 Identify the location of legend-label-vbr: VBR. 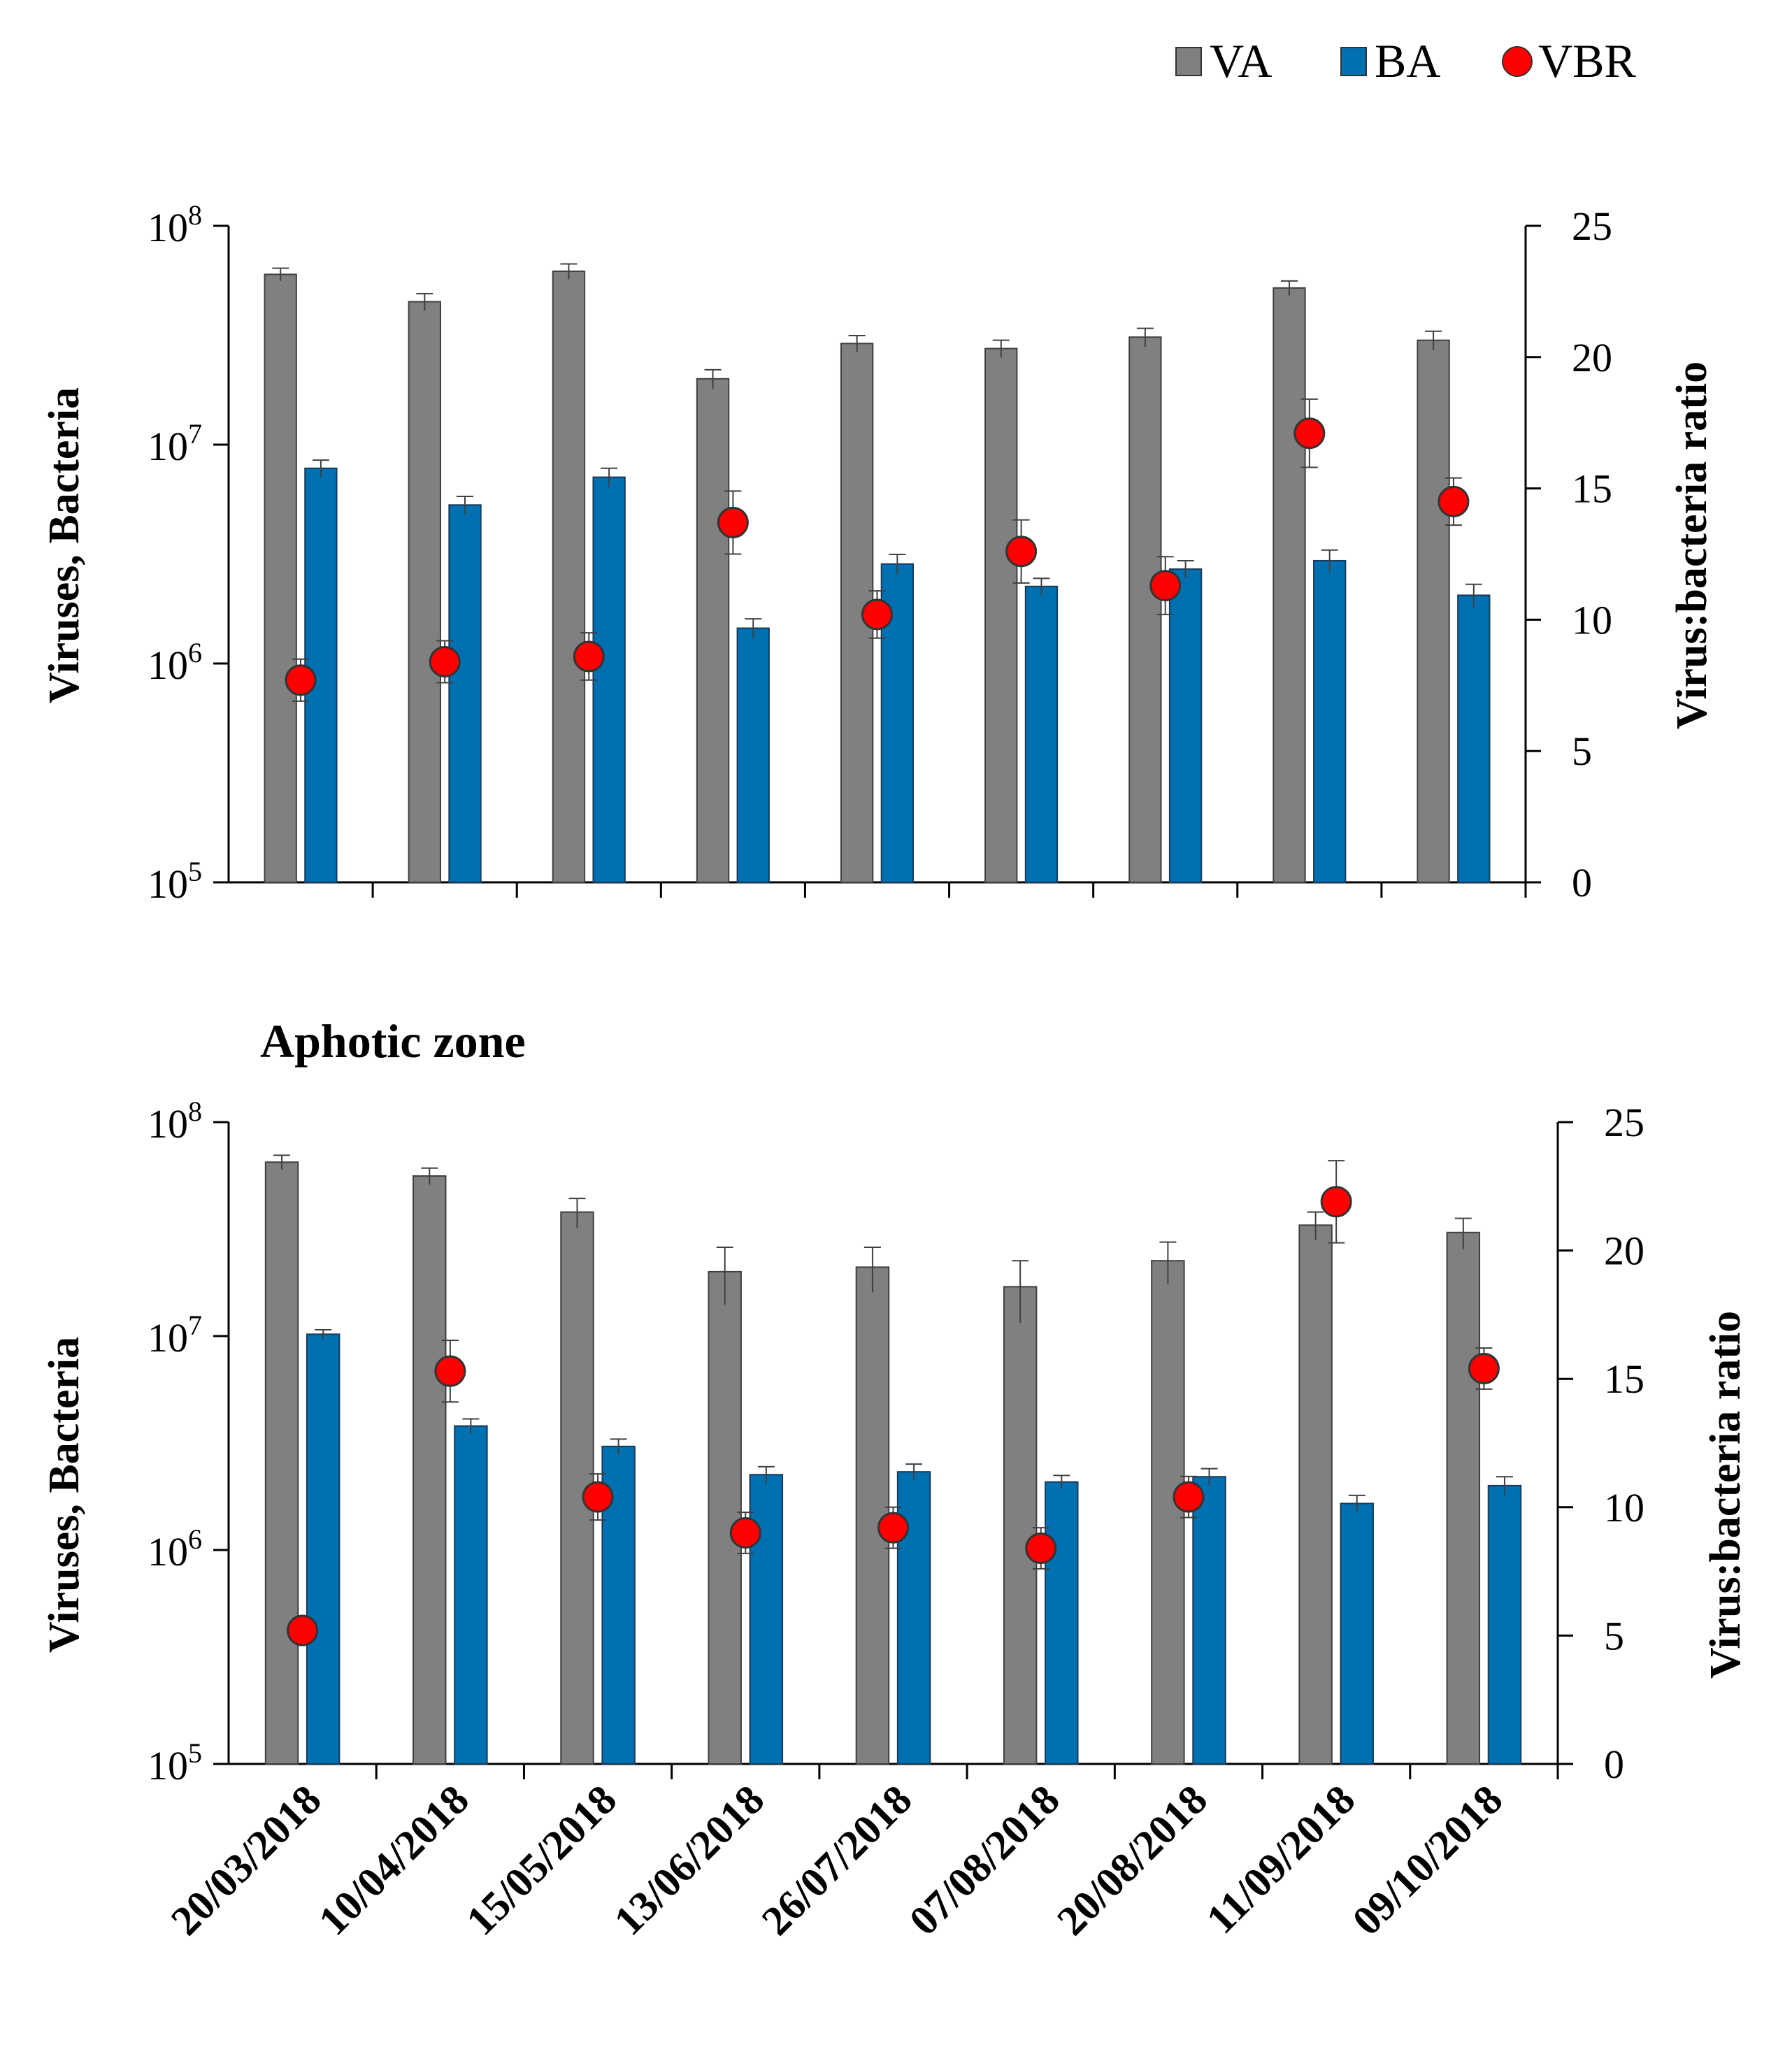
(1587, 60).